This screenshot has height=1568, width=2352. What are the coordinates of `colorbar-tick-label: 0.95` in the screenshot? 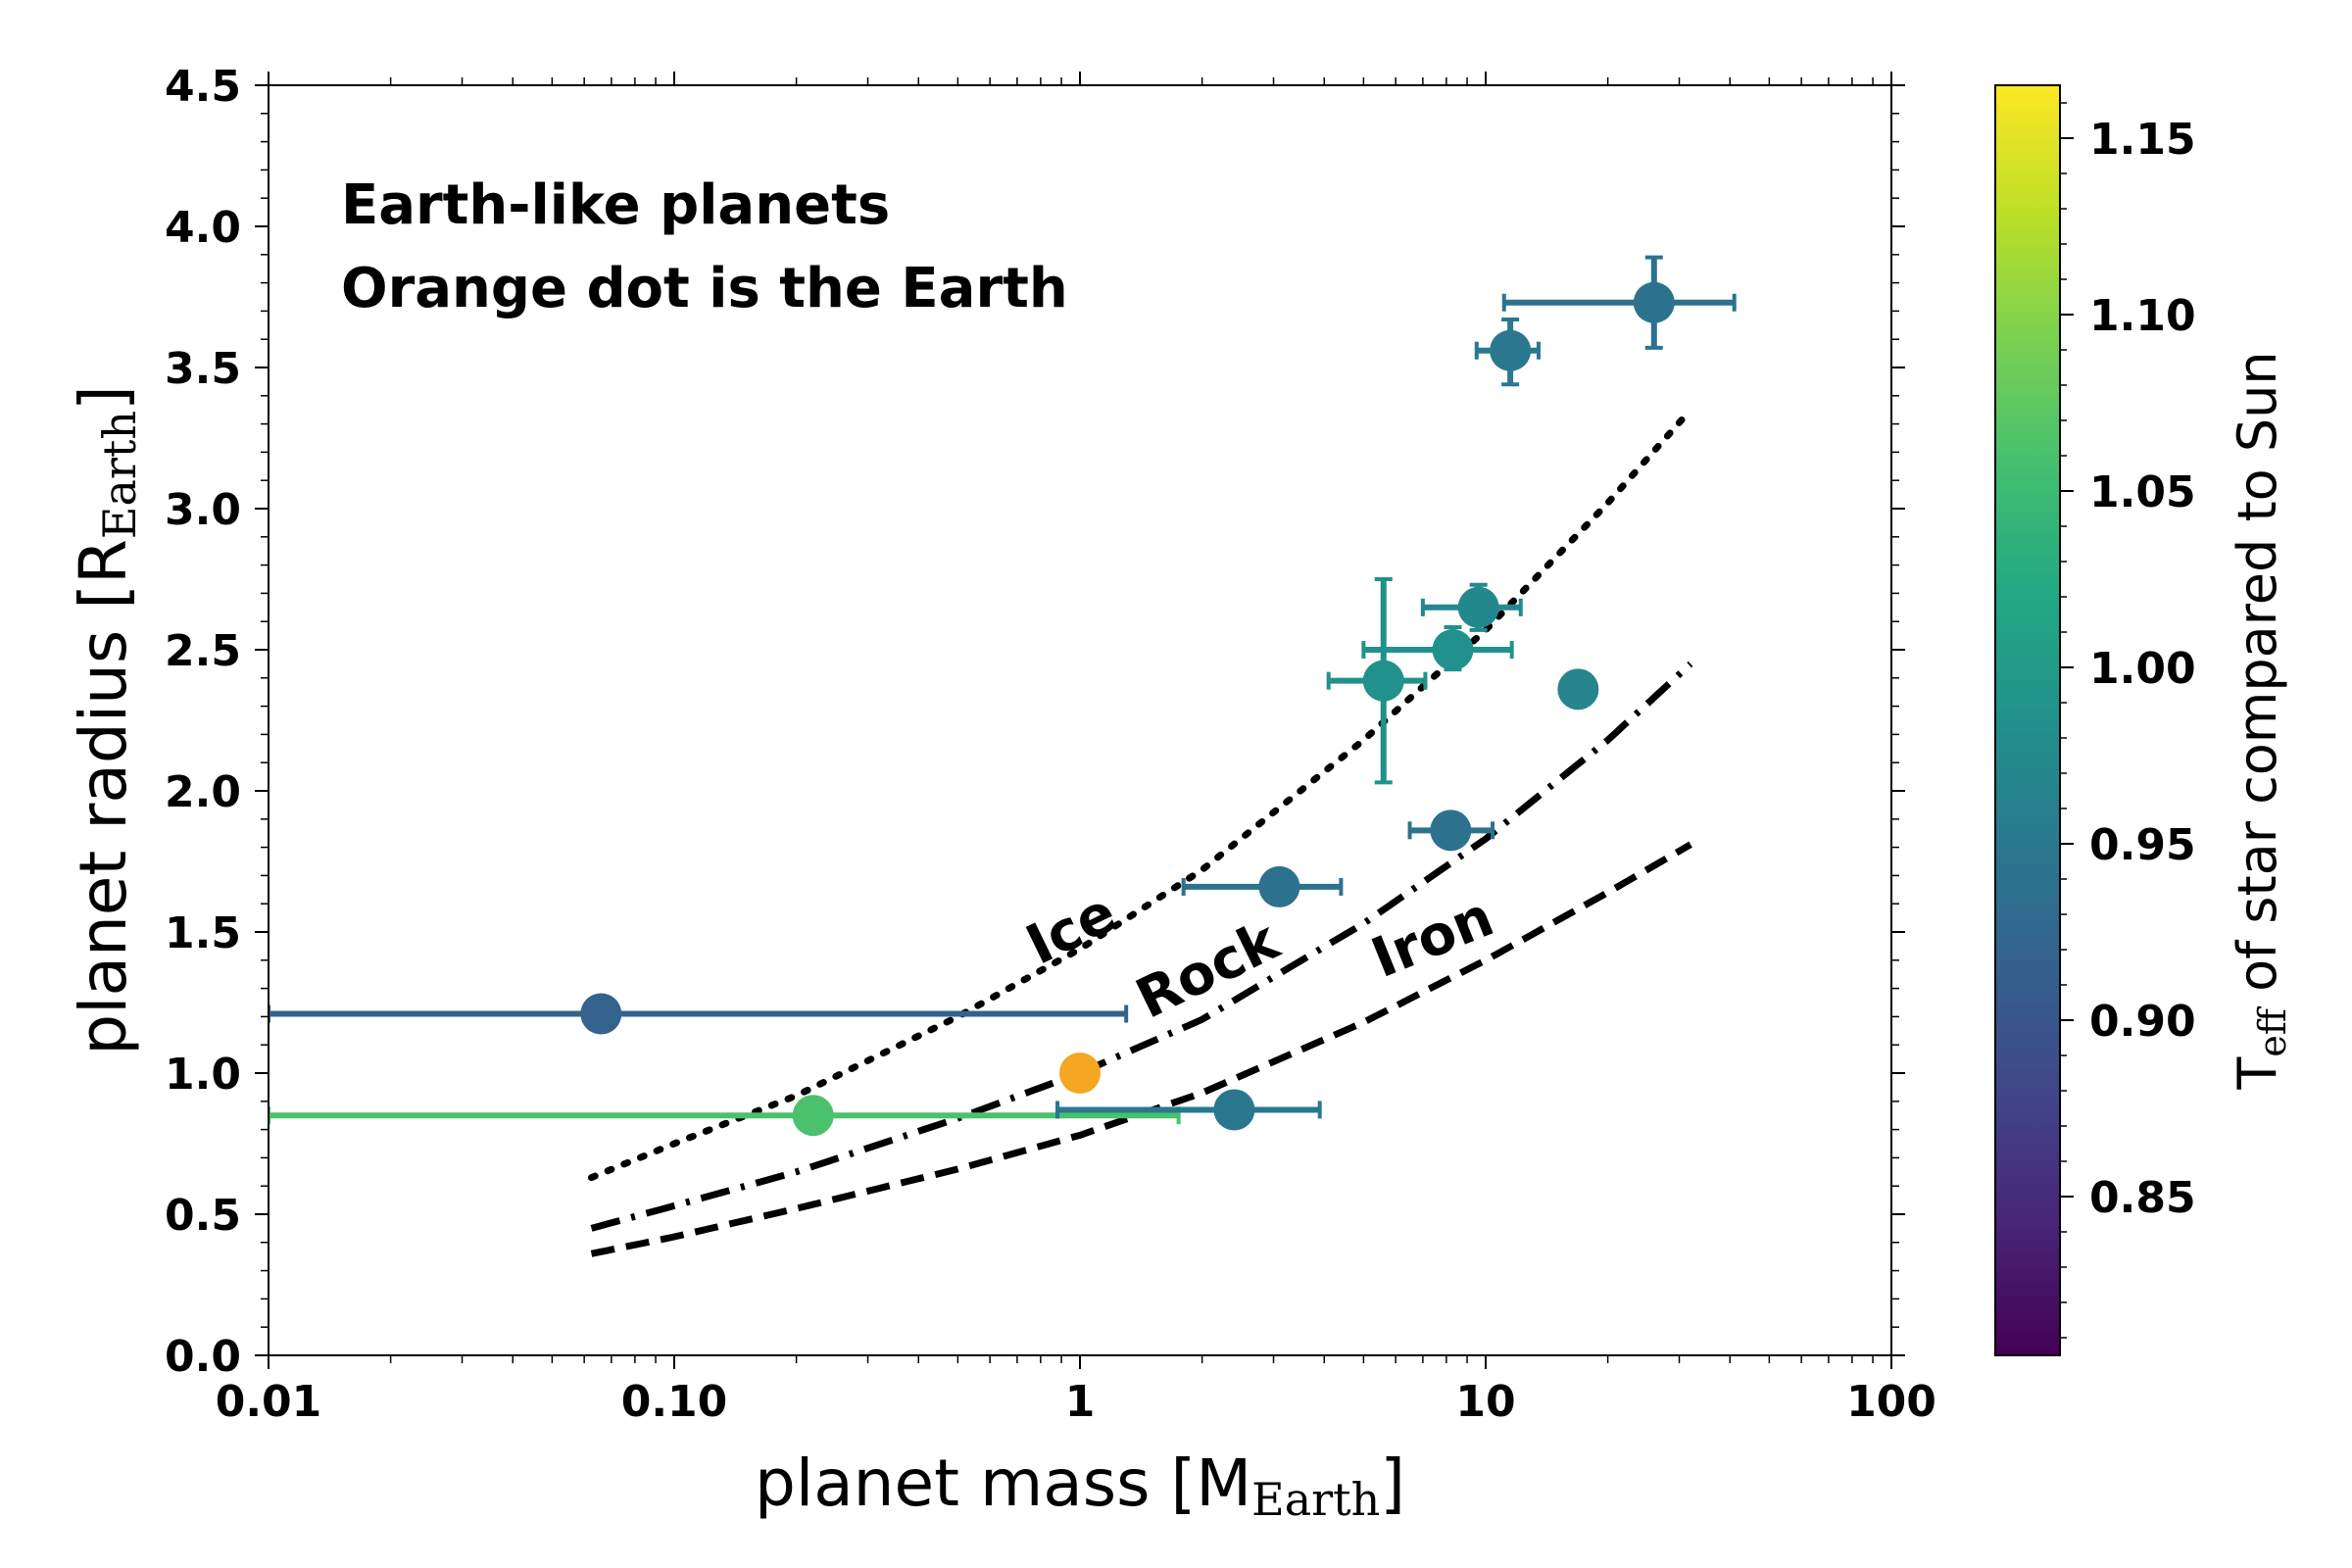 It's located at (2142, 845).